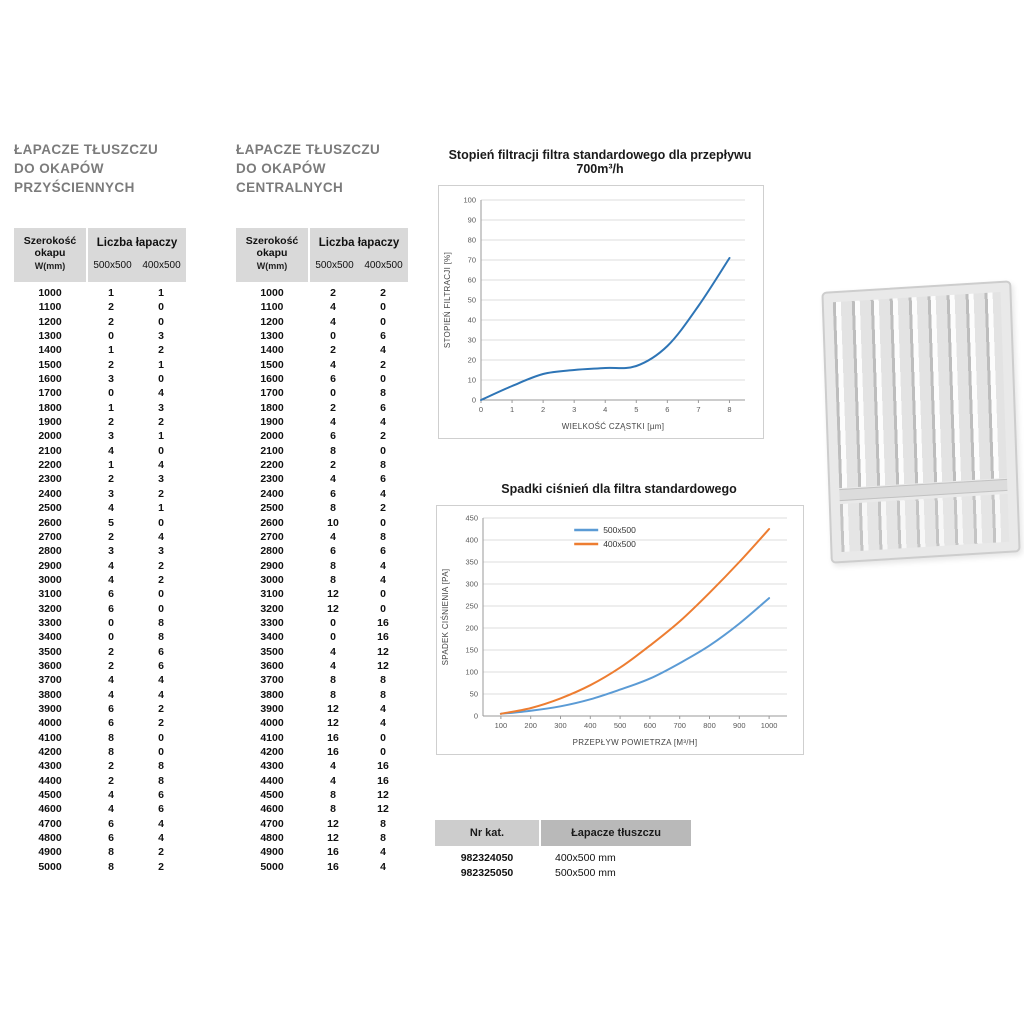 The image size is (1024, 1024). What do you see at coordinates (100, 408) in the screenshot?
I see `table-row: 1800 1 3` at bounding box center [100, 408].